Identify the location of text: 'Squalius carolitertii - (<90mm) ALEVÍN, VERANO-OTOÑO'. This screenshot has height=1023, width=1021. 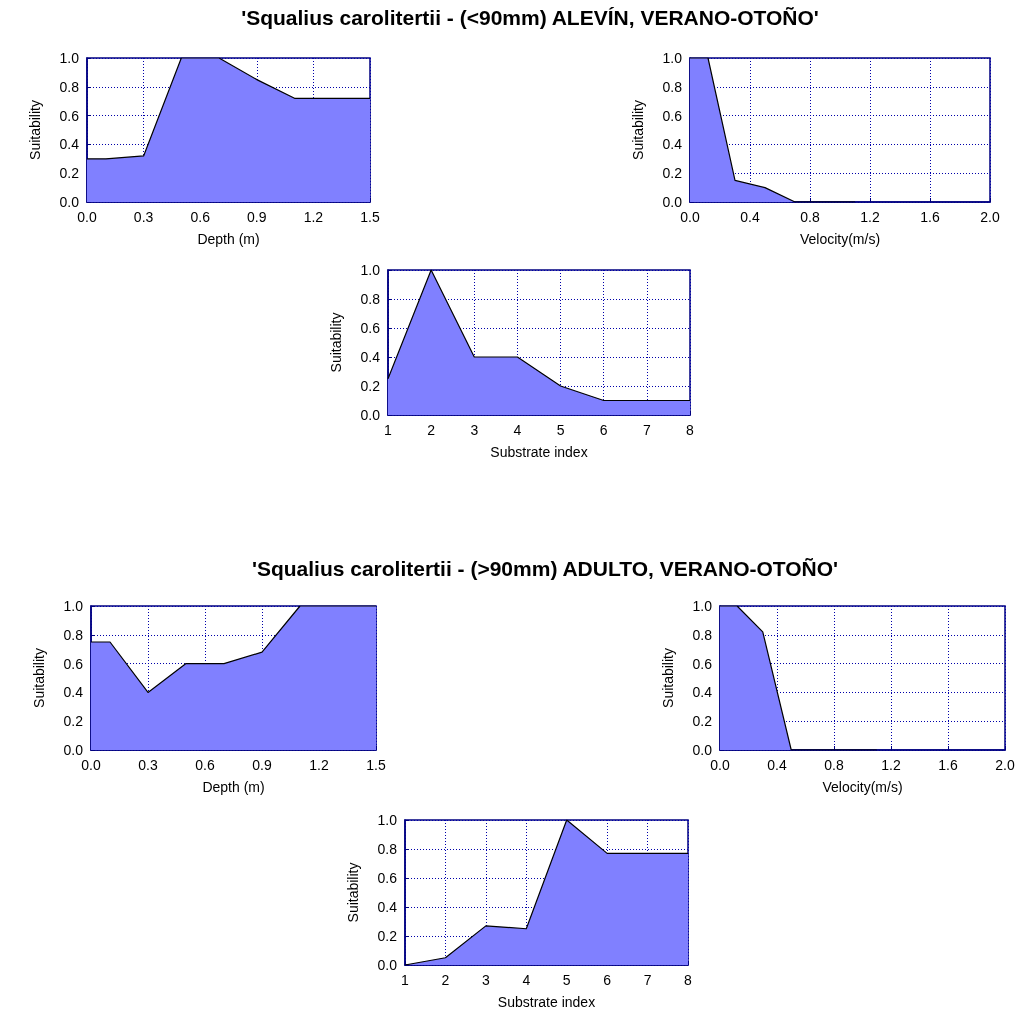
(530, 18).